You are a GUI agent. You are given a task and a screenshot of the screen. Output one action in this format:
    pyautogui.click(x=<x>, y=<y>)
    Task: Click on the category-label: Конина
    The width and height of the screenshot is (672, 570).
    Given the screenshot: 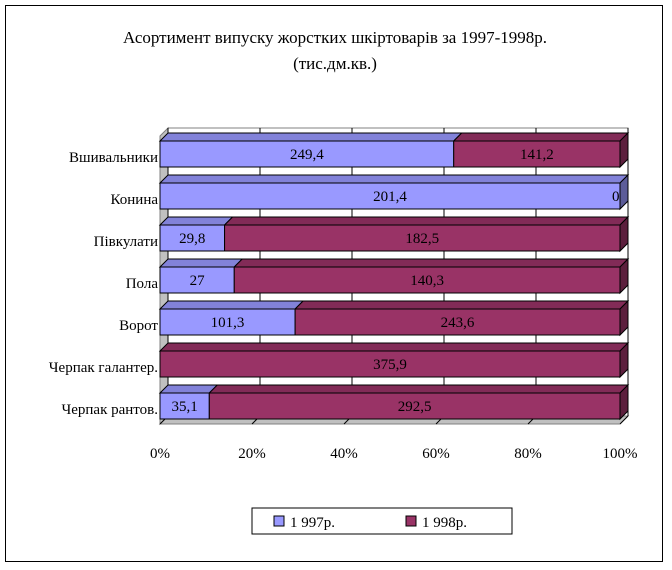 What is the action you would take?
    pyautogui.click(x=135, y=200)
    